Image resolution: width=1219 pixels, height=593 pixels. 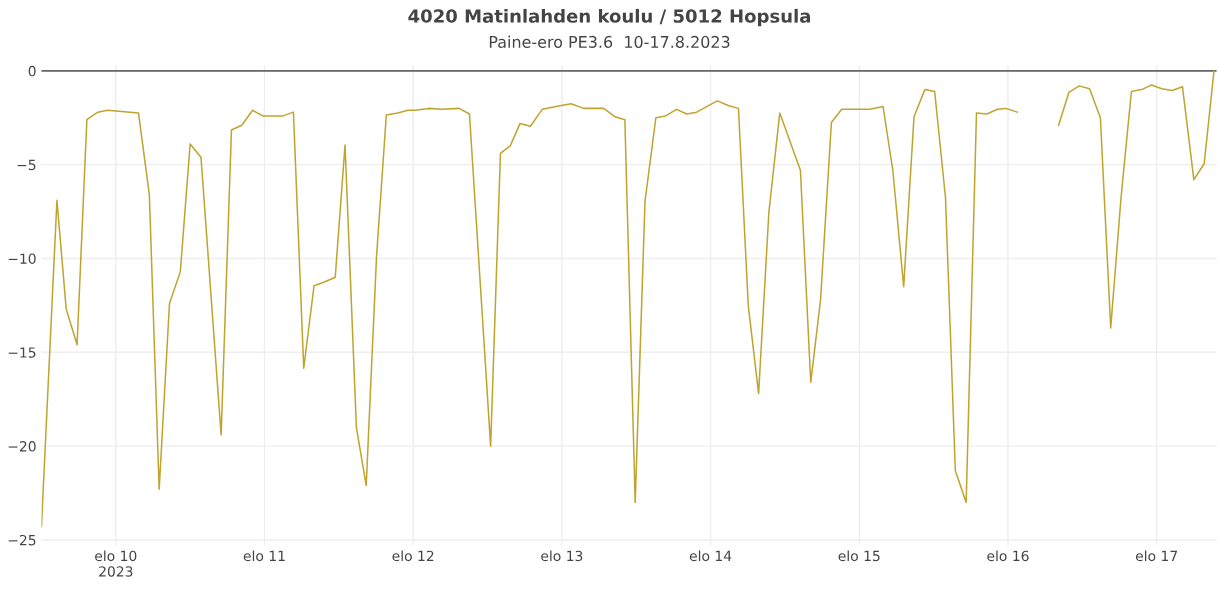 I want to click on y-tick-label: −10, so click(x=22, y=258).